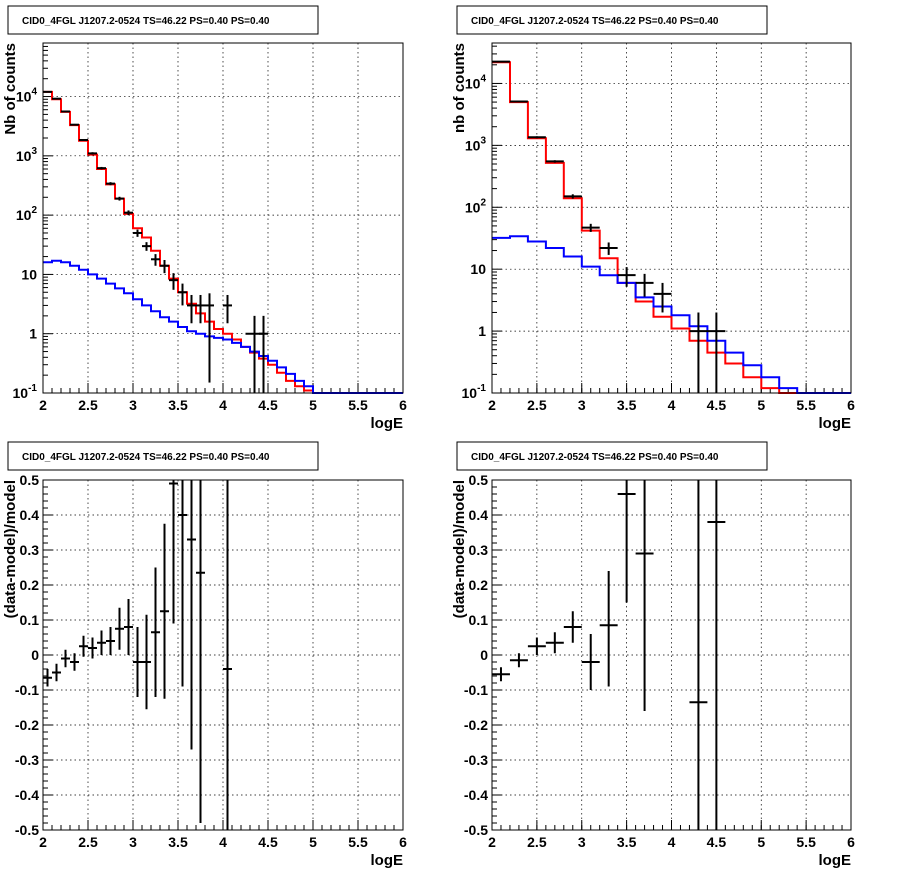 The height and width of the screenshot is (875, 898). I want to click on y-tick-label: 0.5, so click(479, 480).